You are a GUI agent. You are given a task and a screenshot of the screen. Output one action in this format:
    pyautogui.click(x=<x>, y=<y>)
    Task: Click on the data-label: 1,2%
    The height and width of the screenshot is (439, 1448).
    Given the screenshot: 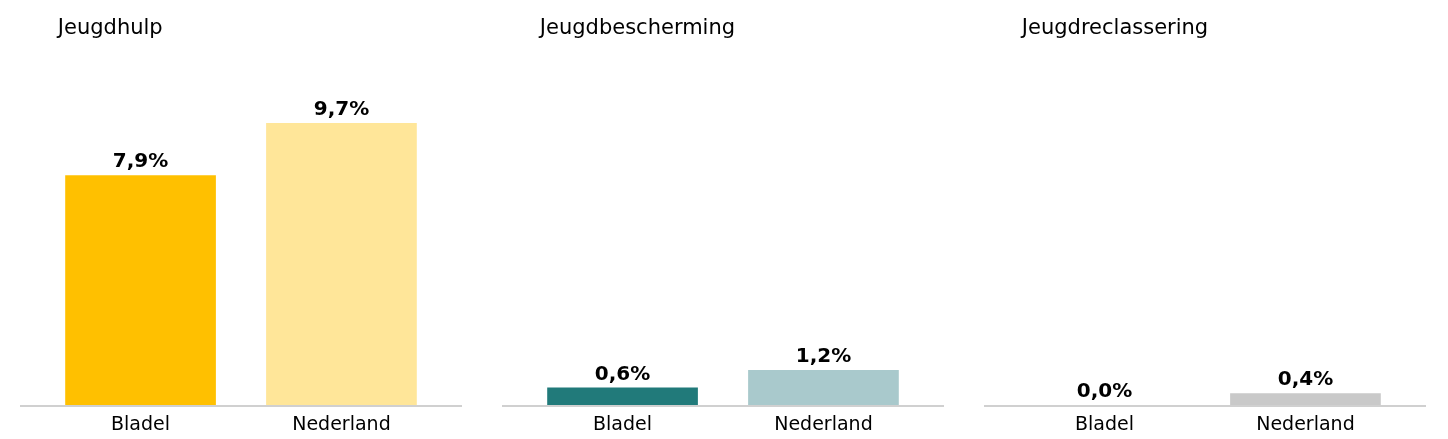 What is the action you would take?
    pyautogui.click(x=823, y=355)
    